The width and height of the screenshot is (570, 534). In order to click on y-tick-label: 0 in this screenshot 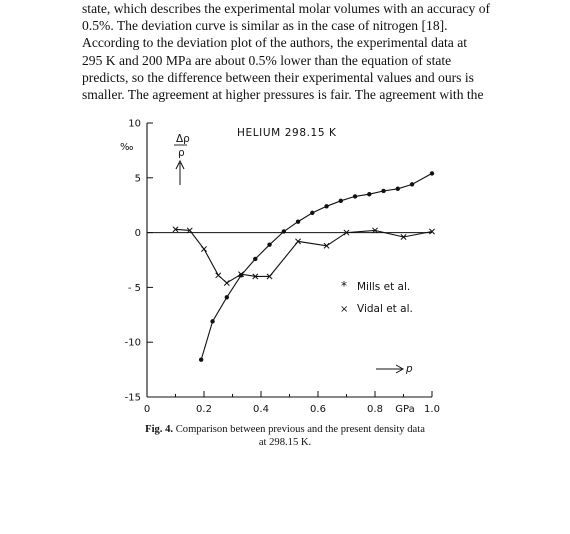, I will do `click(138, 233)`.